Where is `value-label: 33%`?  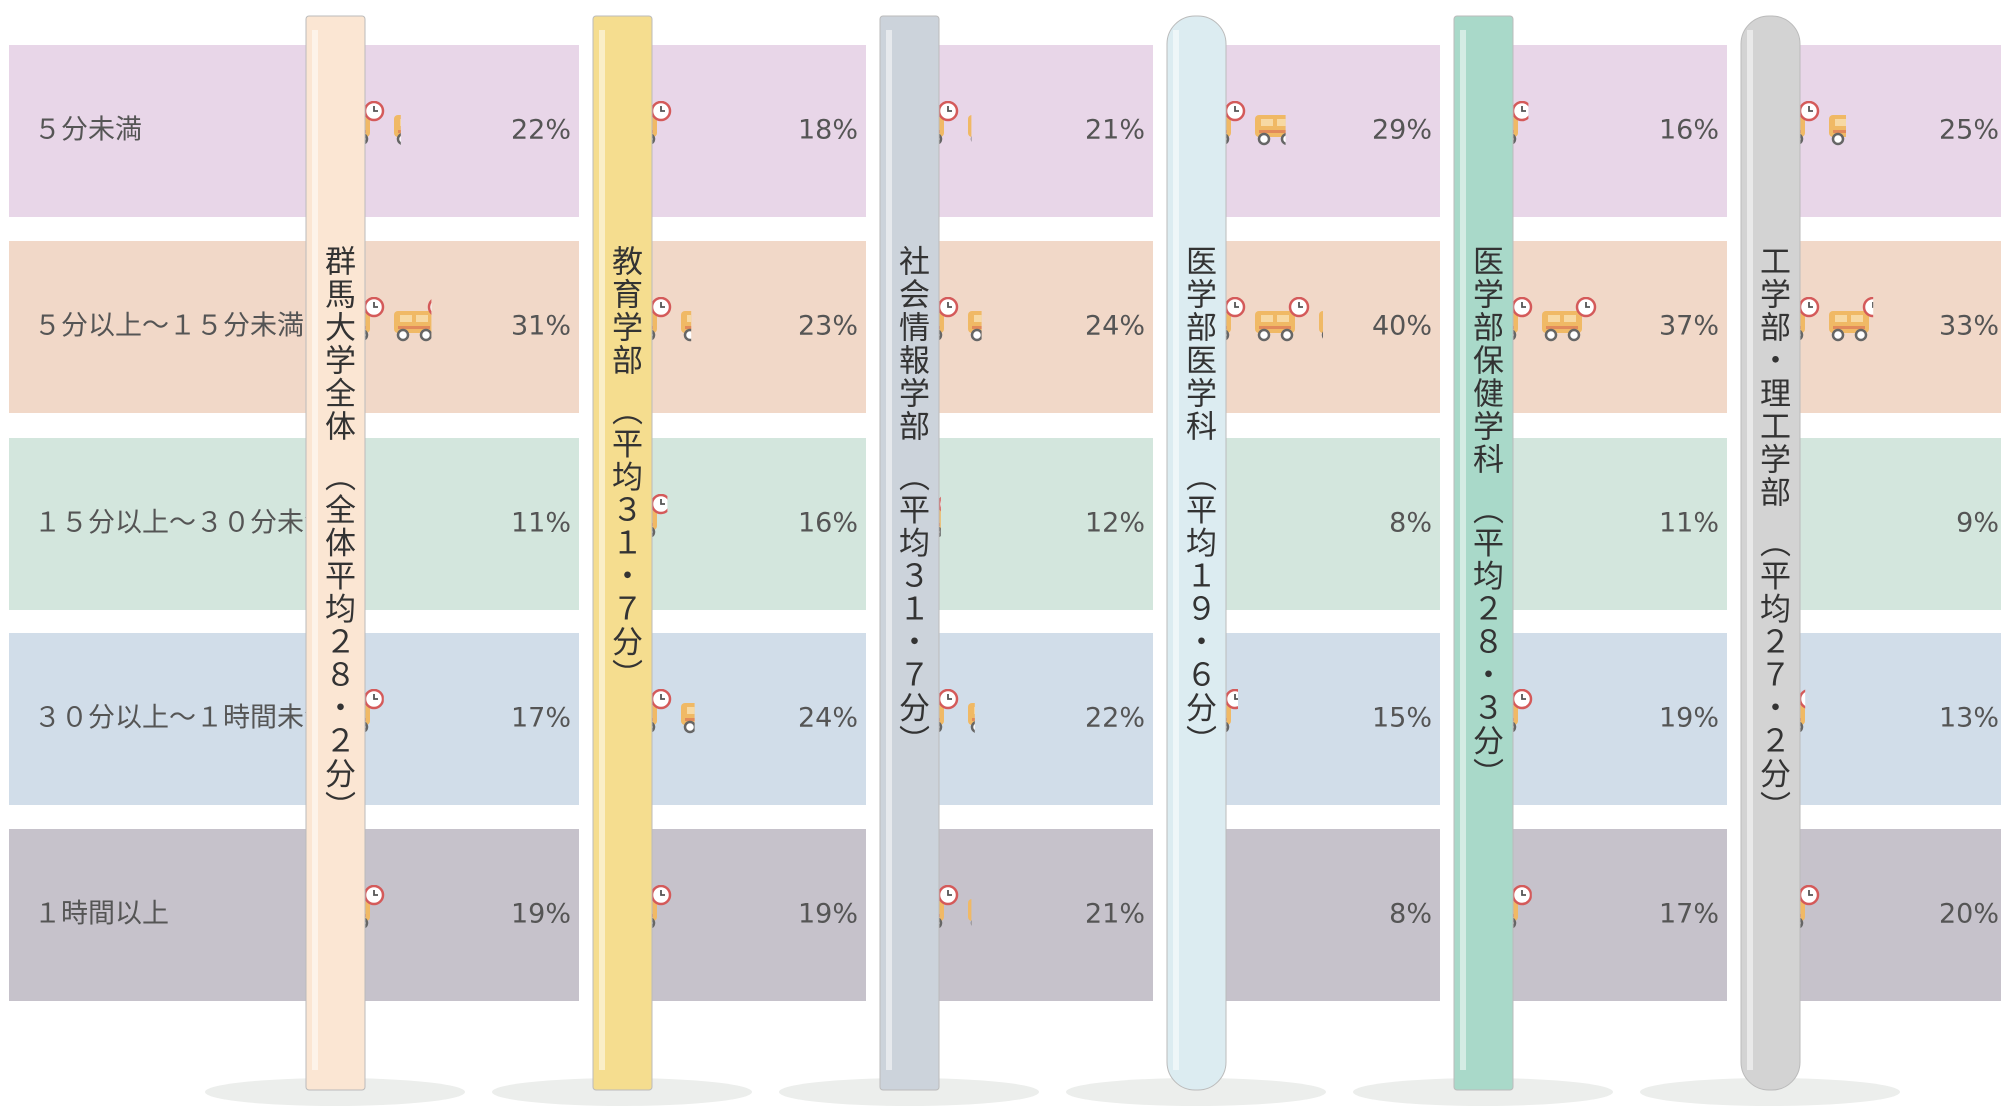
value-label: 33% is located at coordinates (1969, 326).